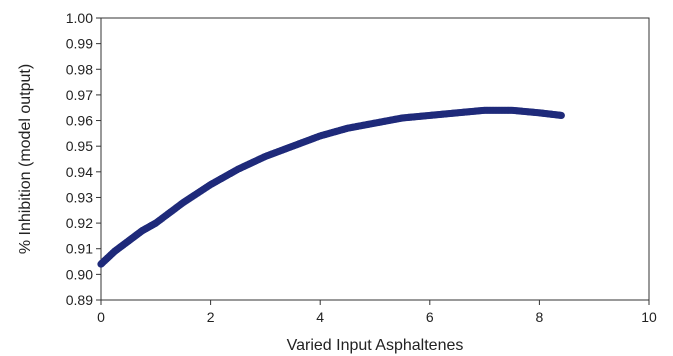 The image size is (673, 356). What do you see at coordinates (79, 146) in the screenshot?
I see `y-tick-label: 0.95` at bounding box center [79, 146].